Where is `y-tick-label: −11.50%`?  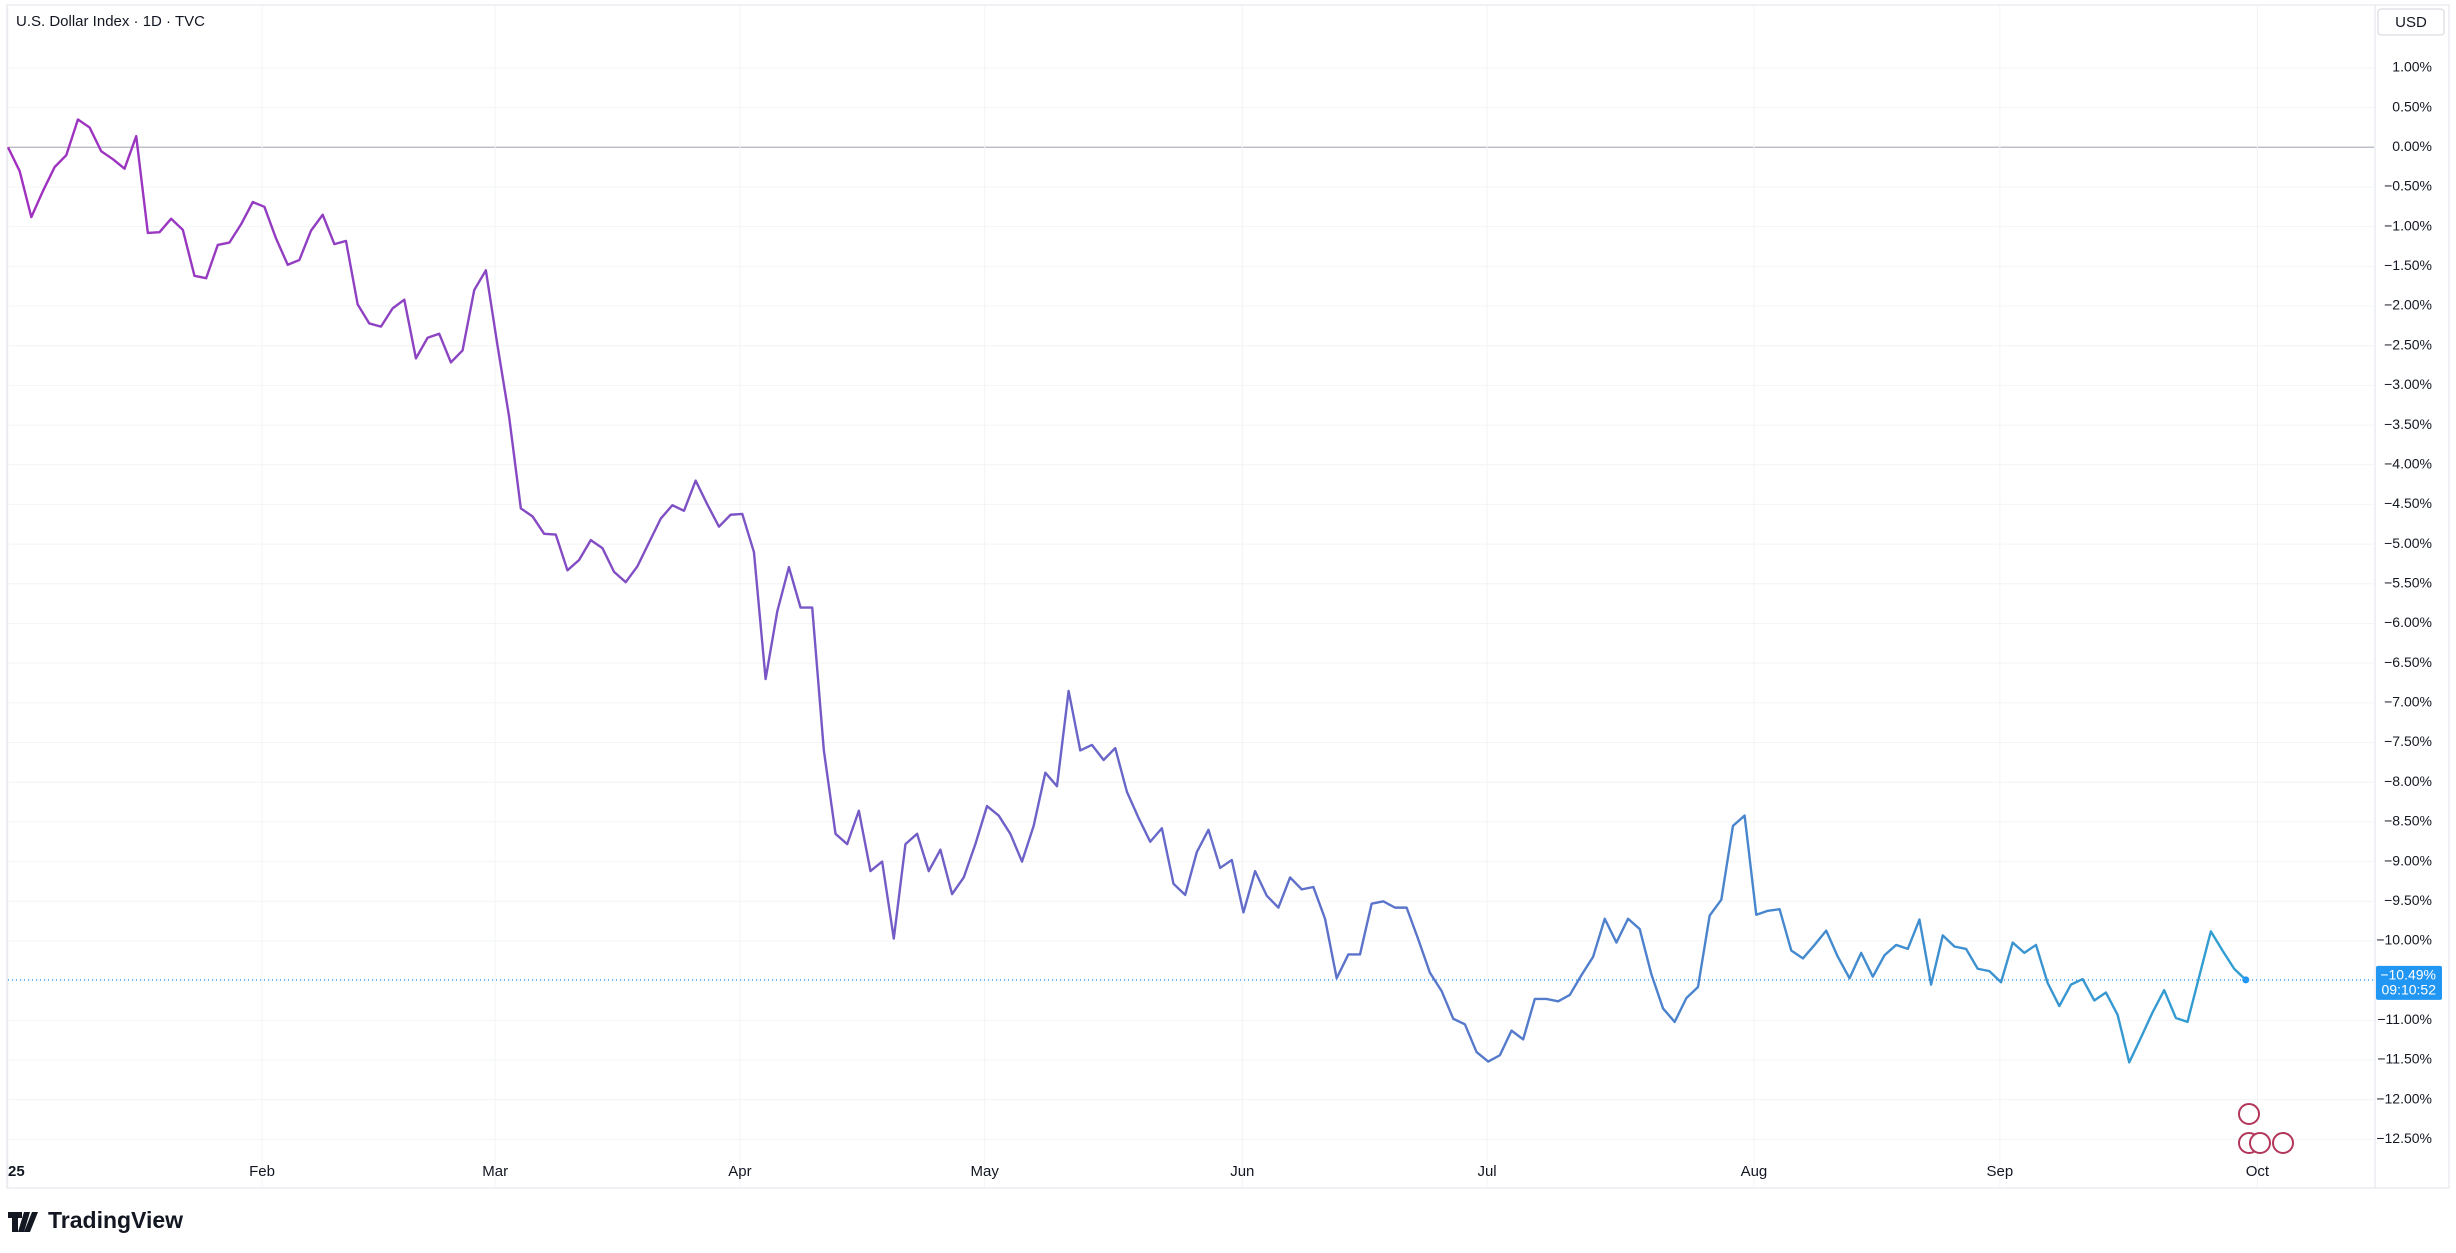
y-tick-label: −11.50% is located at coordinates (2404, 1059).